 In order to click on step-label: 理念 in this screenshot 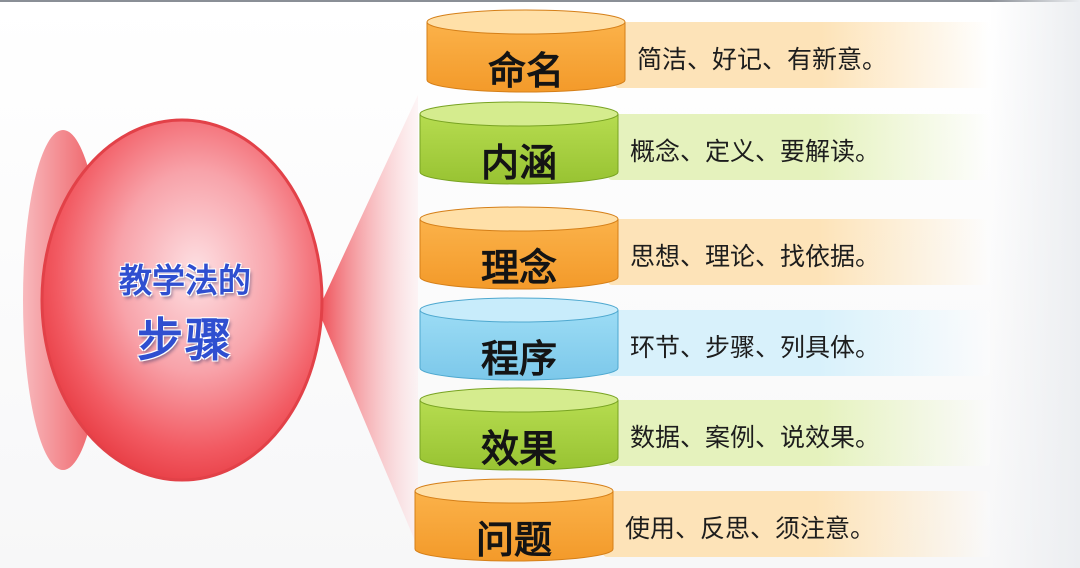, I will do `click(518, 268)`.